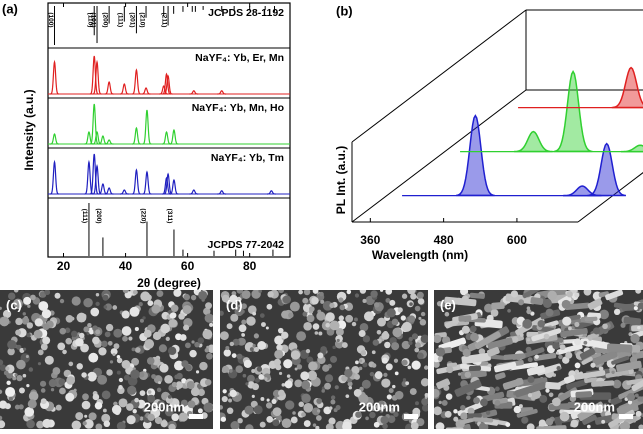  What do you see at coordinates (234, 304) in the screenshot?
I see `panel-label: (d)` at bounding box center [234, 304].